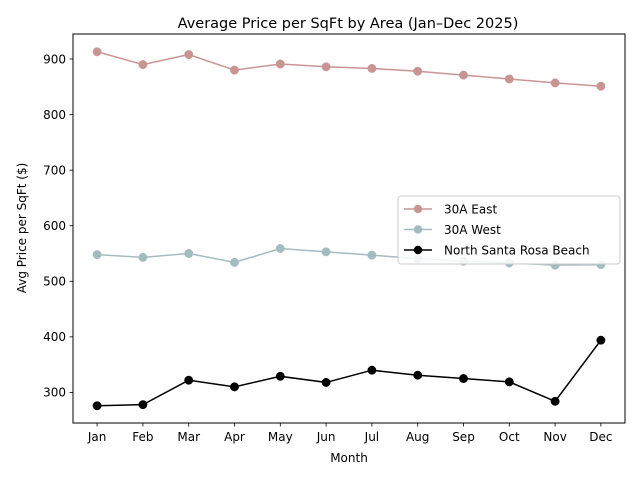  What do you see at coordinates (188, 437) in the screenshot?
I see `x-tick-label-mar: Mar` at bounding box center [188, 437].